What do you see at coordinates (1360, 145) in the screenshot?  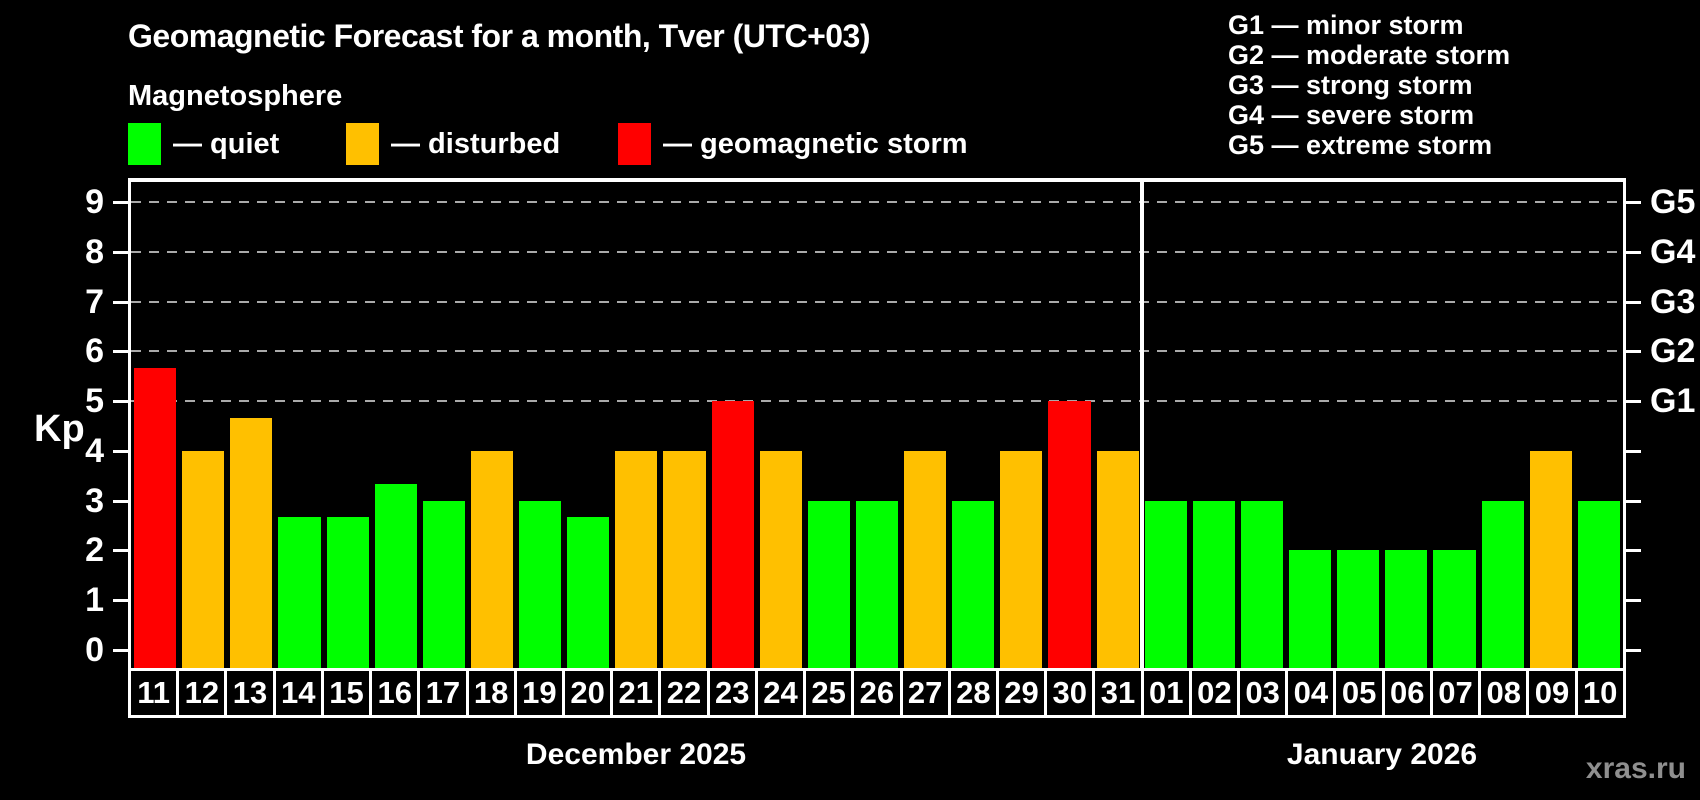 I see `g-legend-line-g5: G5 — extreme storm` at bounding box center [1360, 145].